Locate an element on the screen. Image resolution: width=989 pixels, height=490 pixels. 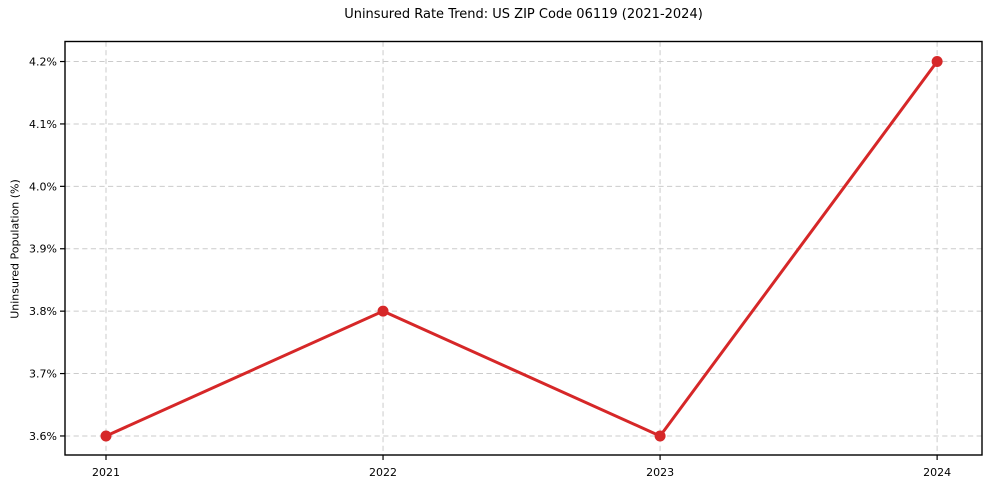
y-tick-label: 3.6% is located at coordinates (43, 436).